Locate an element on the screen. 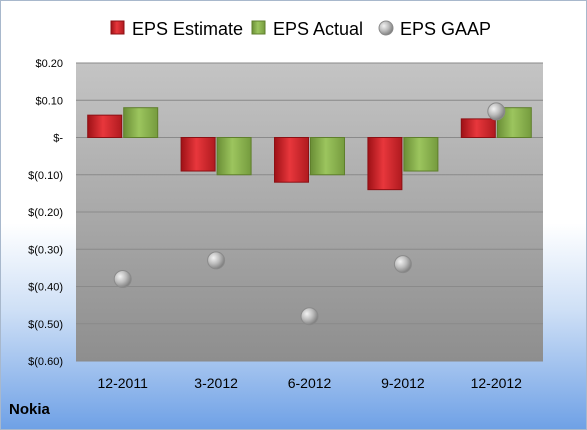 Image resolution: width=587 pixels, height=430 pixels. y-tick-label: $(0.20) is located at coordinates (45, 213).